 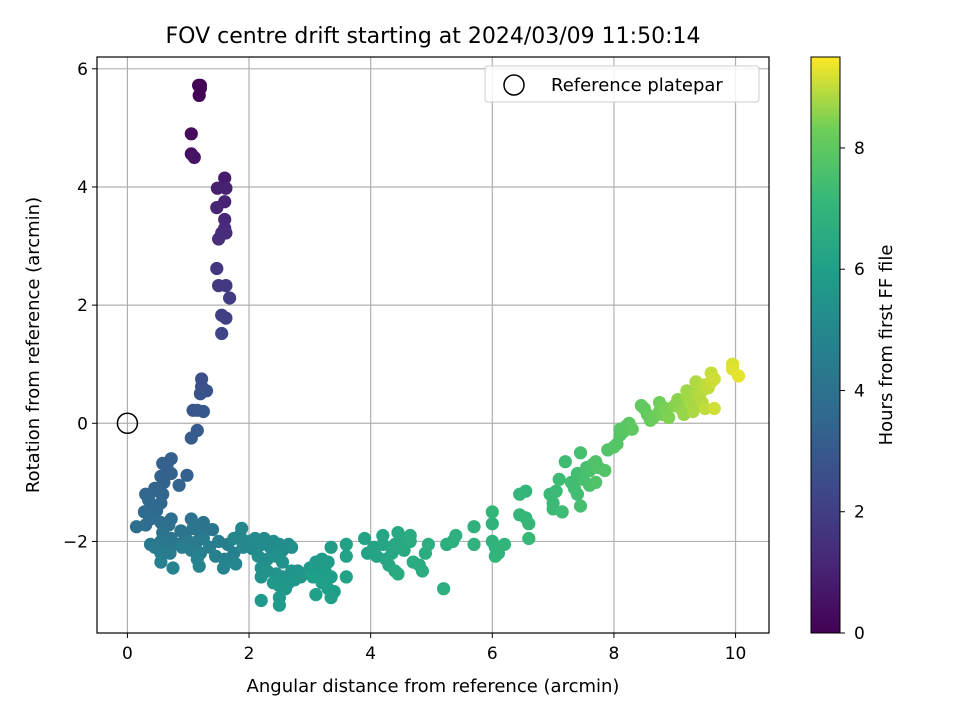 I want to click on y-axis-label: Rotation from reference (arcmin), so click(x=33, y=345).